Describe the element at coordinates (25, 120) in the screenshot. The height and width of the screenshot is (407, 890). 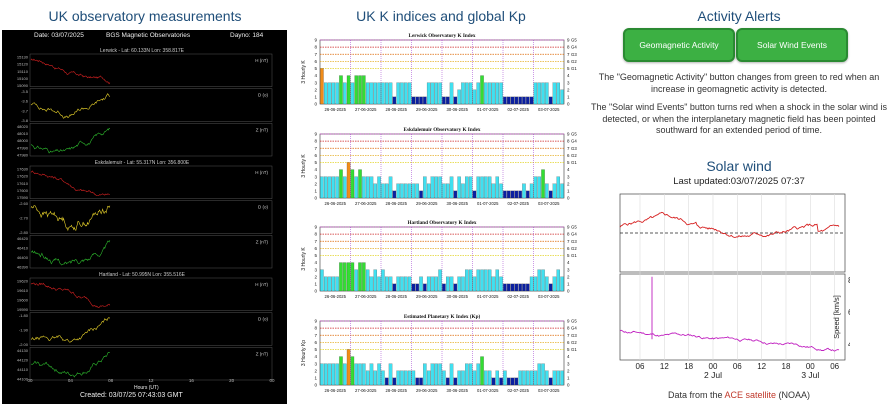
I see `mag-y-tick: -3.8` at that location.